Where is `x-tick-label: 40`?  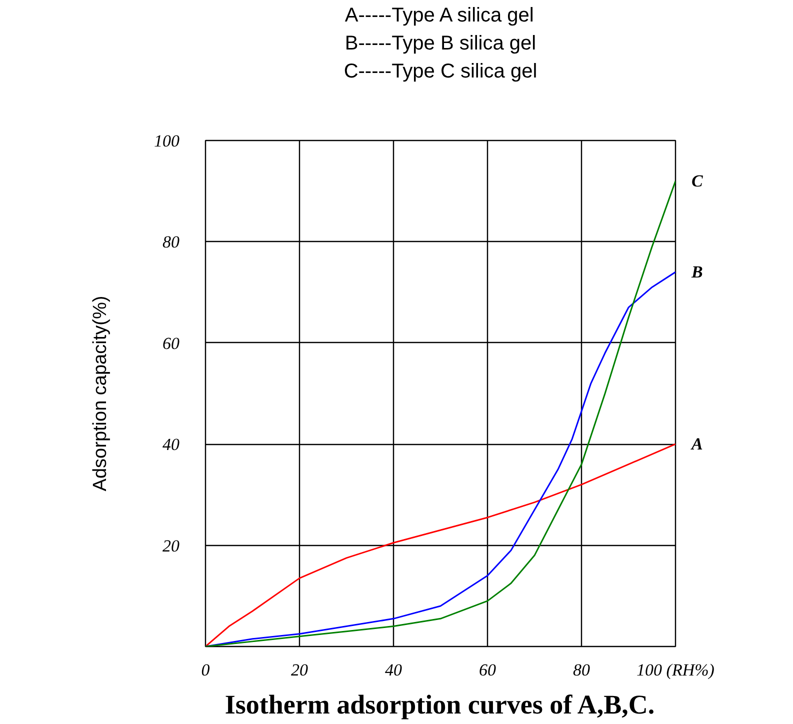
x-tick-label: 40 is located at coordinates (393, 670).